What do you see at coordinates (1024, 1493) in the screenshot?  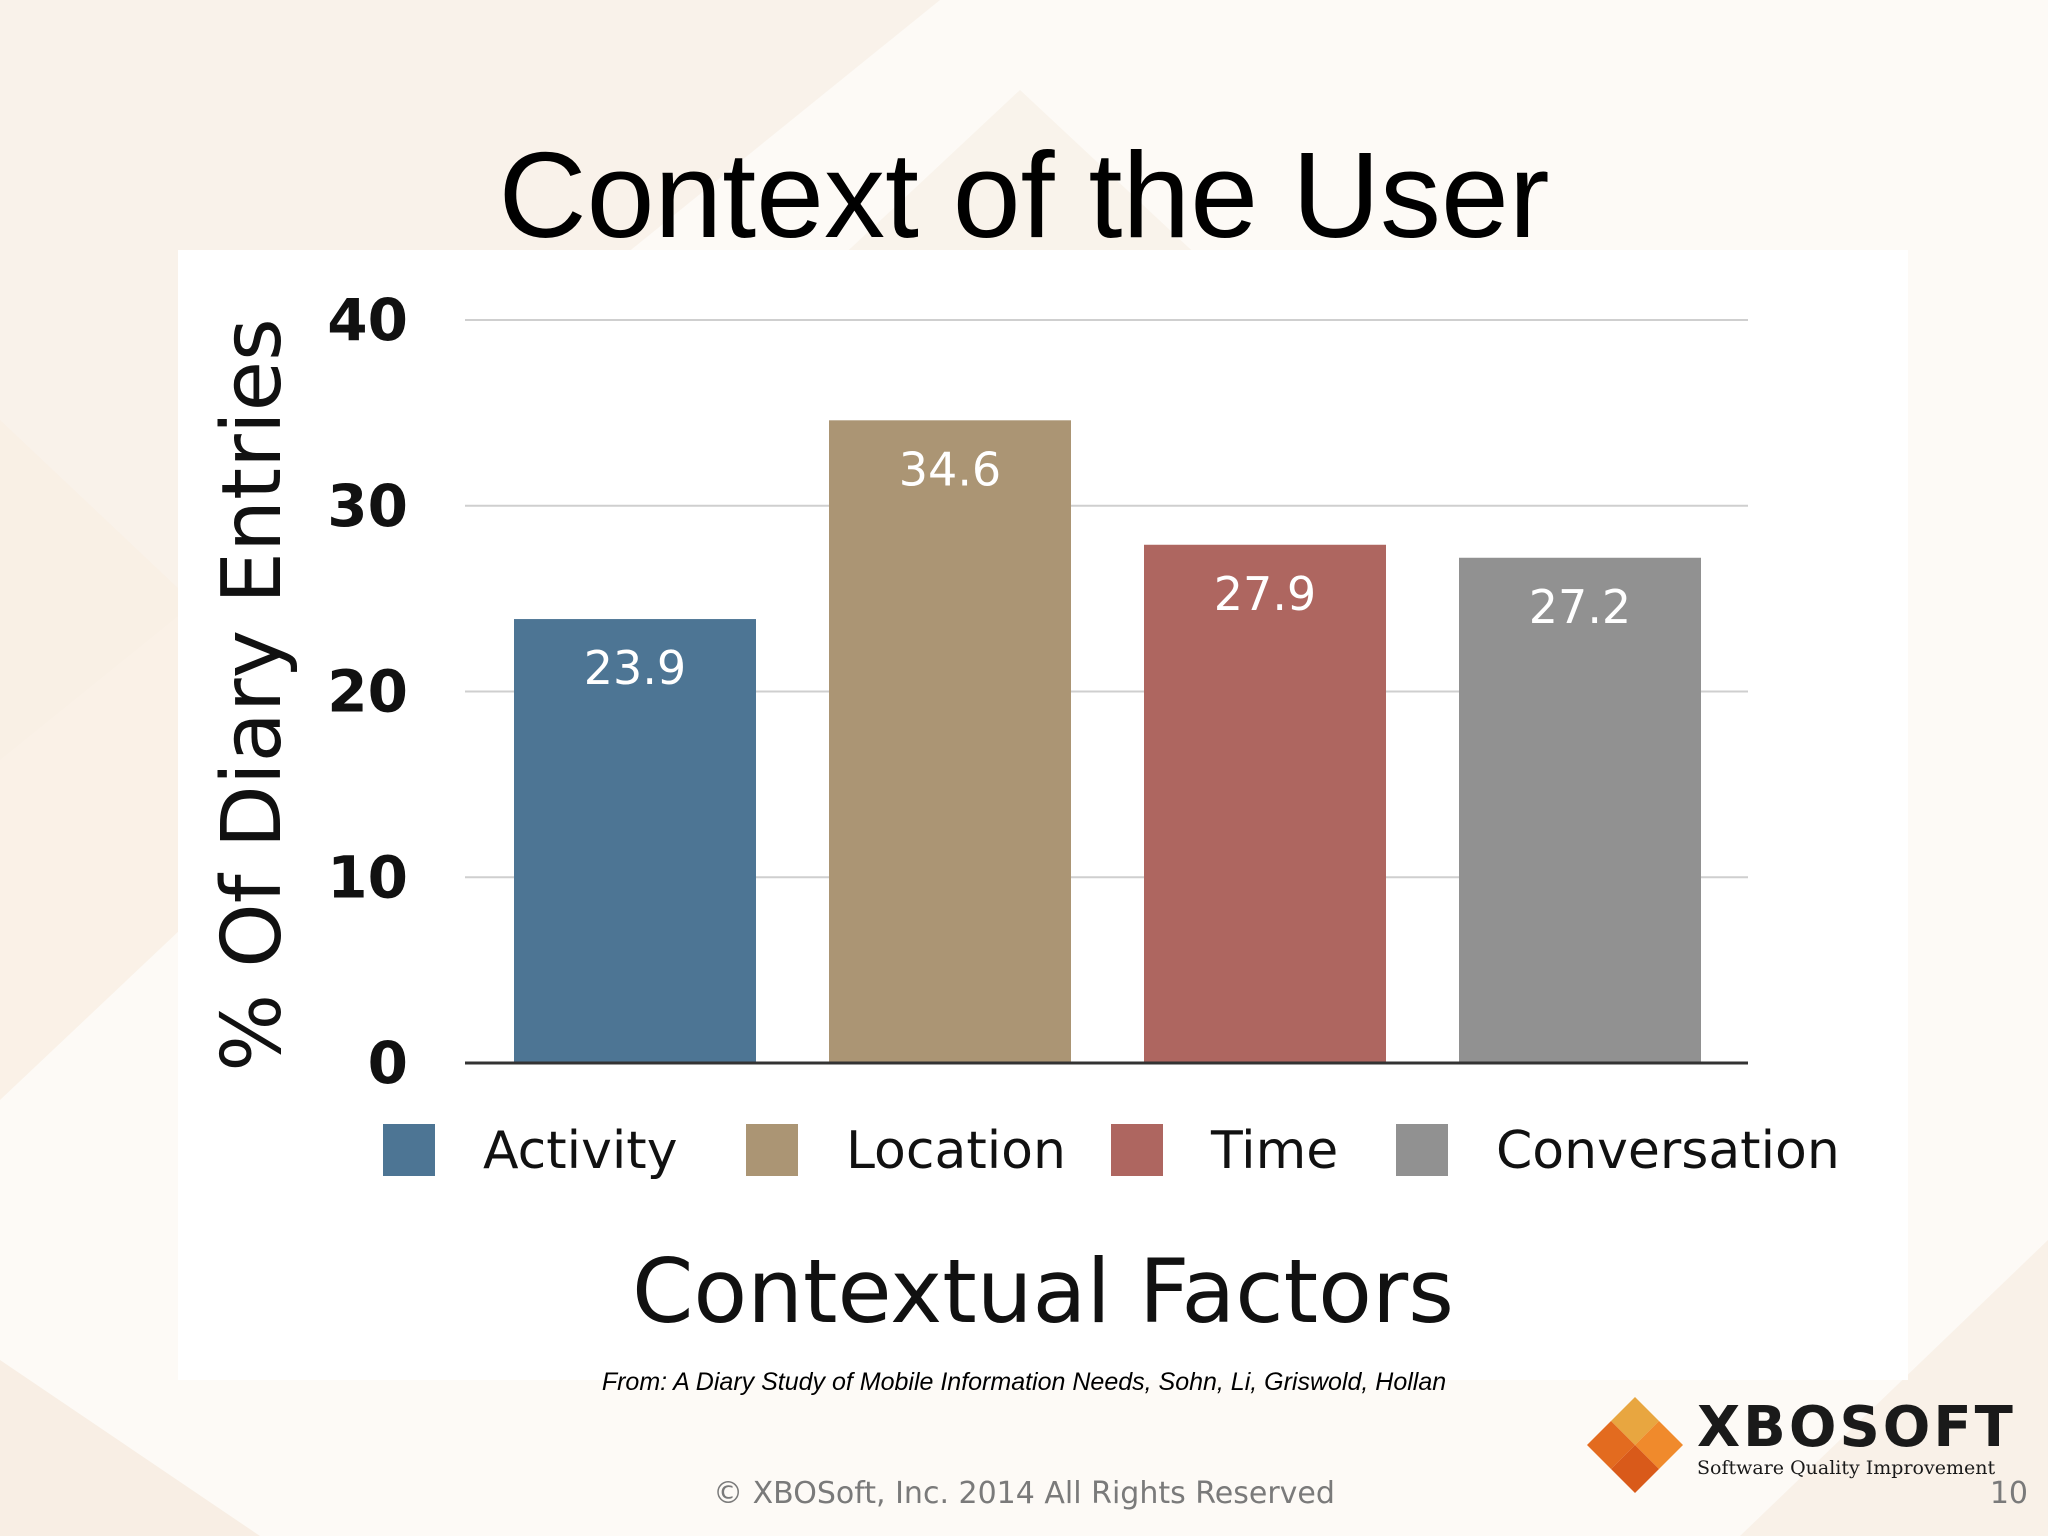 I see `footer-copyright: © XBOSoft, Inc. 2014 All Rights Reserved` at bounding box center [1024, 1493].